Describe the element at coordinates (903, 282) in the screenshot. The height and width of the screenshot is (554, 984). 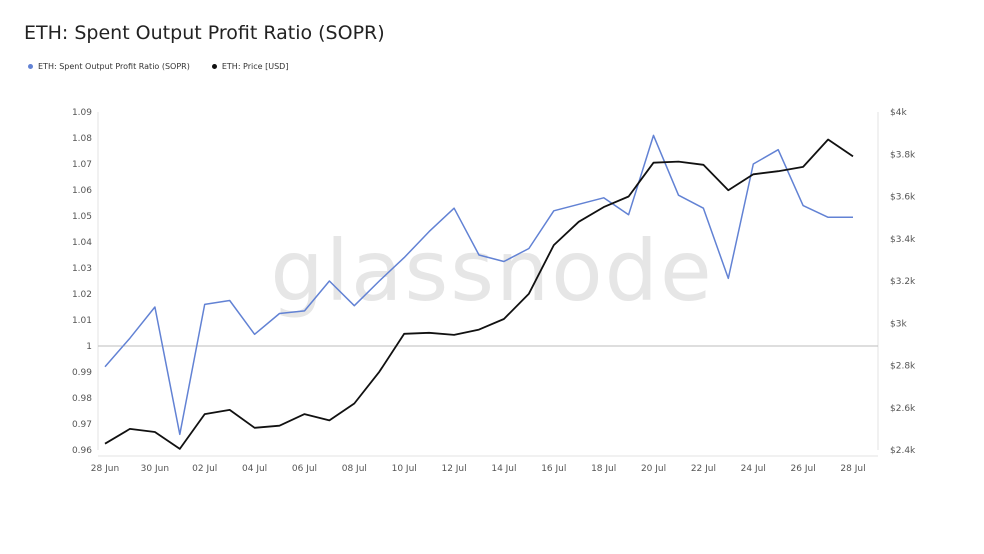
I see `right-tick-label: $3.2k` at that location.